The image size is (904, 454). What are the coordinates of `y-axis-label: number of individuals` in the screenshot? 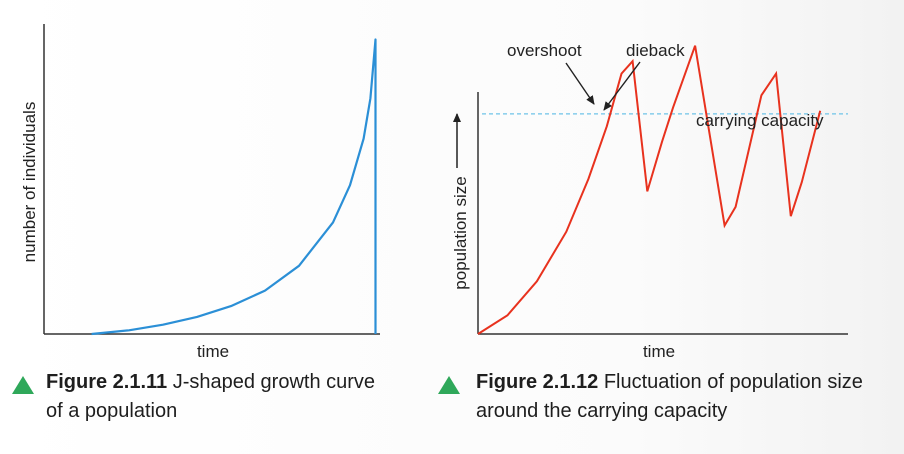 It's located at (29, 182).